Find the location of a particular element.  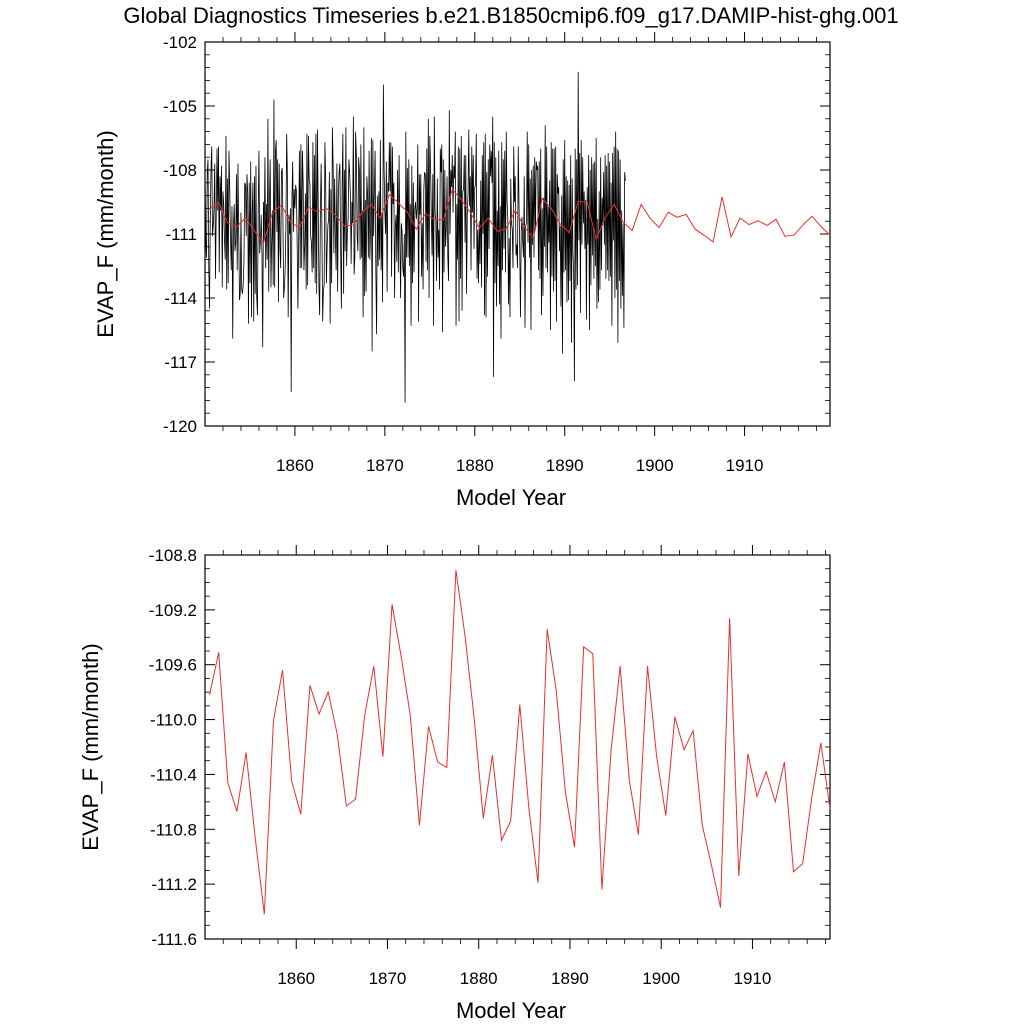

top-x-tick-label: 1880 is located at coordinates (475, 465).